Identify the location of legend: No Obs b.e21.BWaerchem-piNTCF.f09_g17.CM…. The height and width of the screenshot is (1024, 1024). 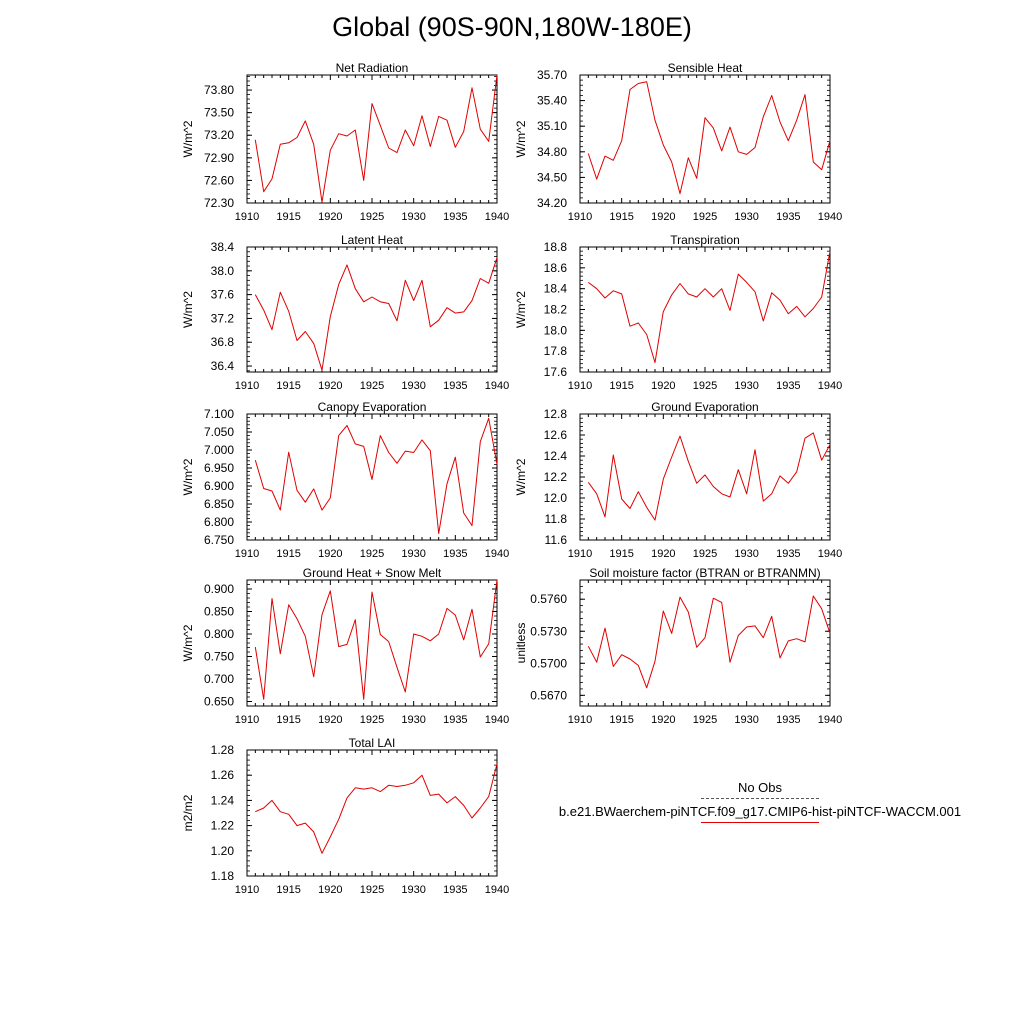
(760, 804).